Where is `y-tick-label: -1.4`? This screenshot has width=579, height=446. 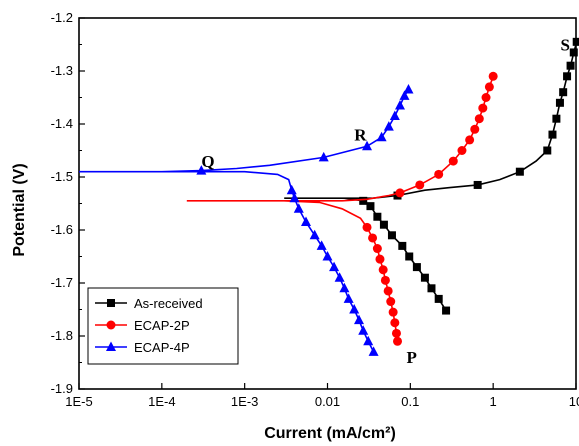
y-tick-label: -1.4 is located at coordinates (62, 123).